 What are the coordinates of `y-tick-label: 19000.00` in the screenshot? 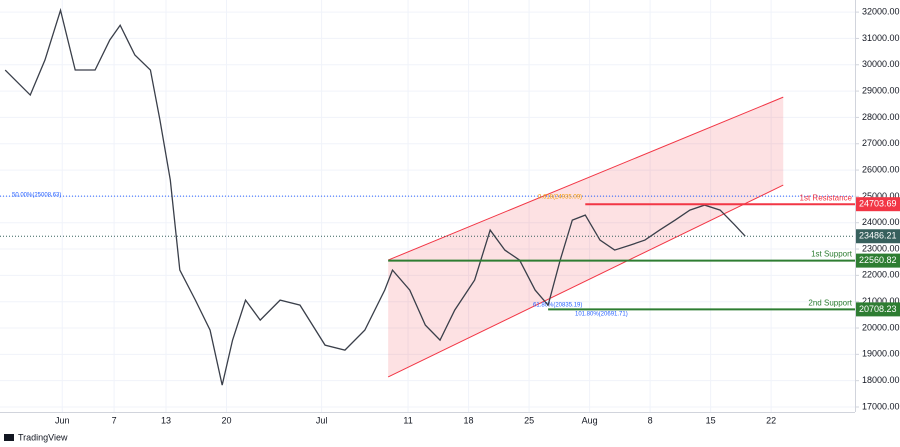 It's located at (881, 354).